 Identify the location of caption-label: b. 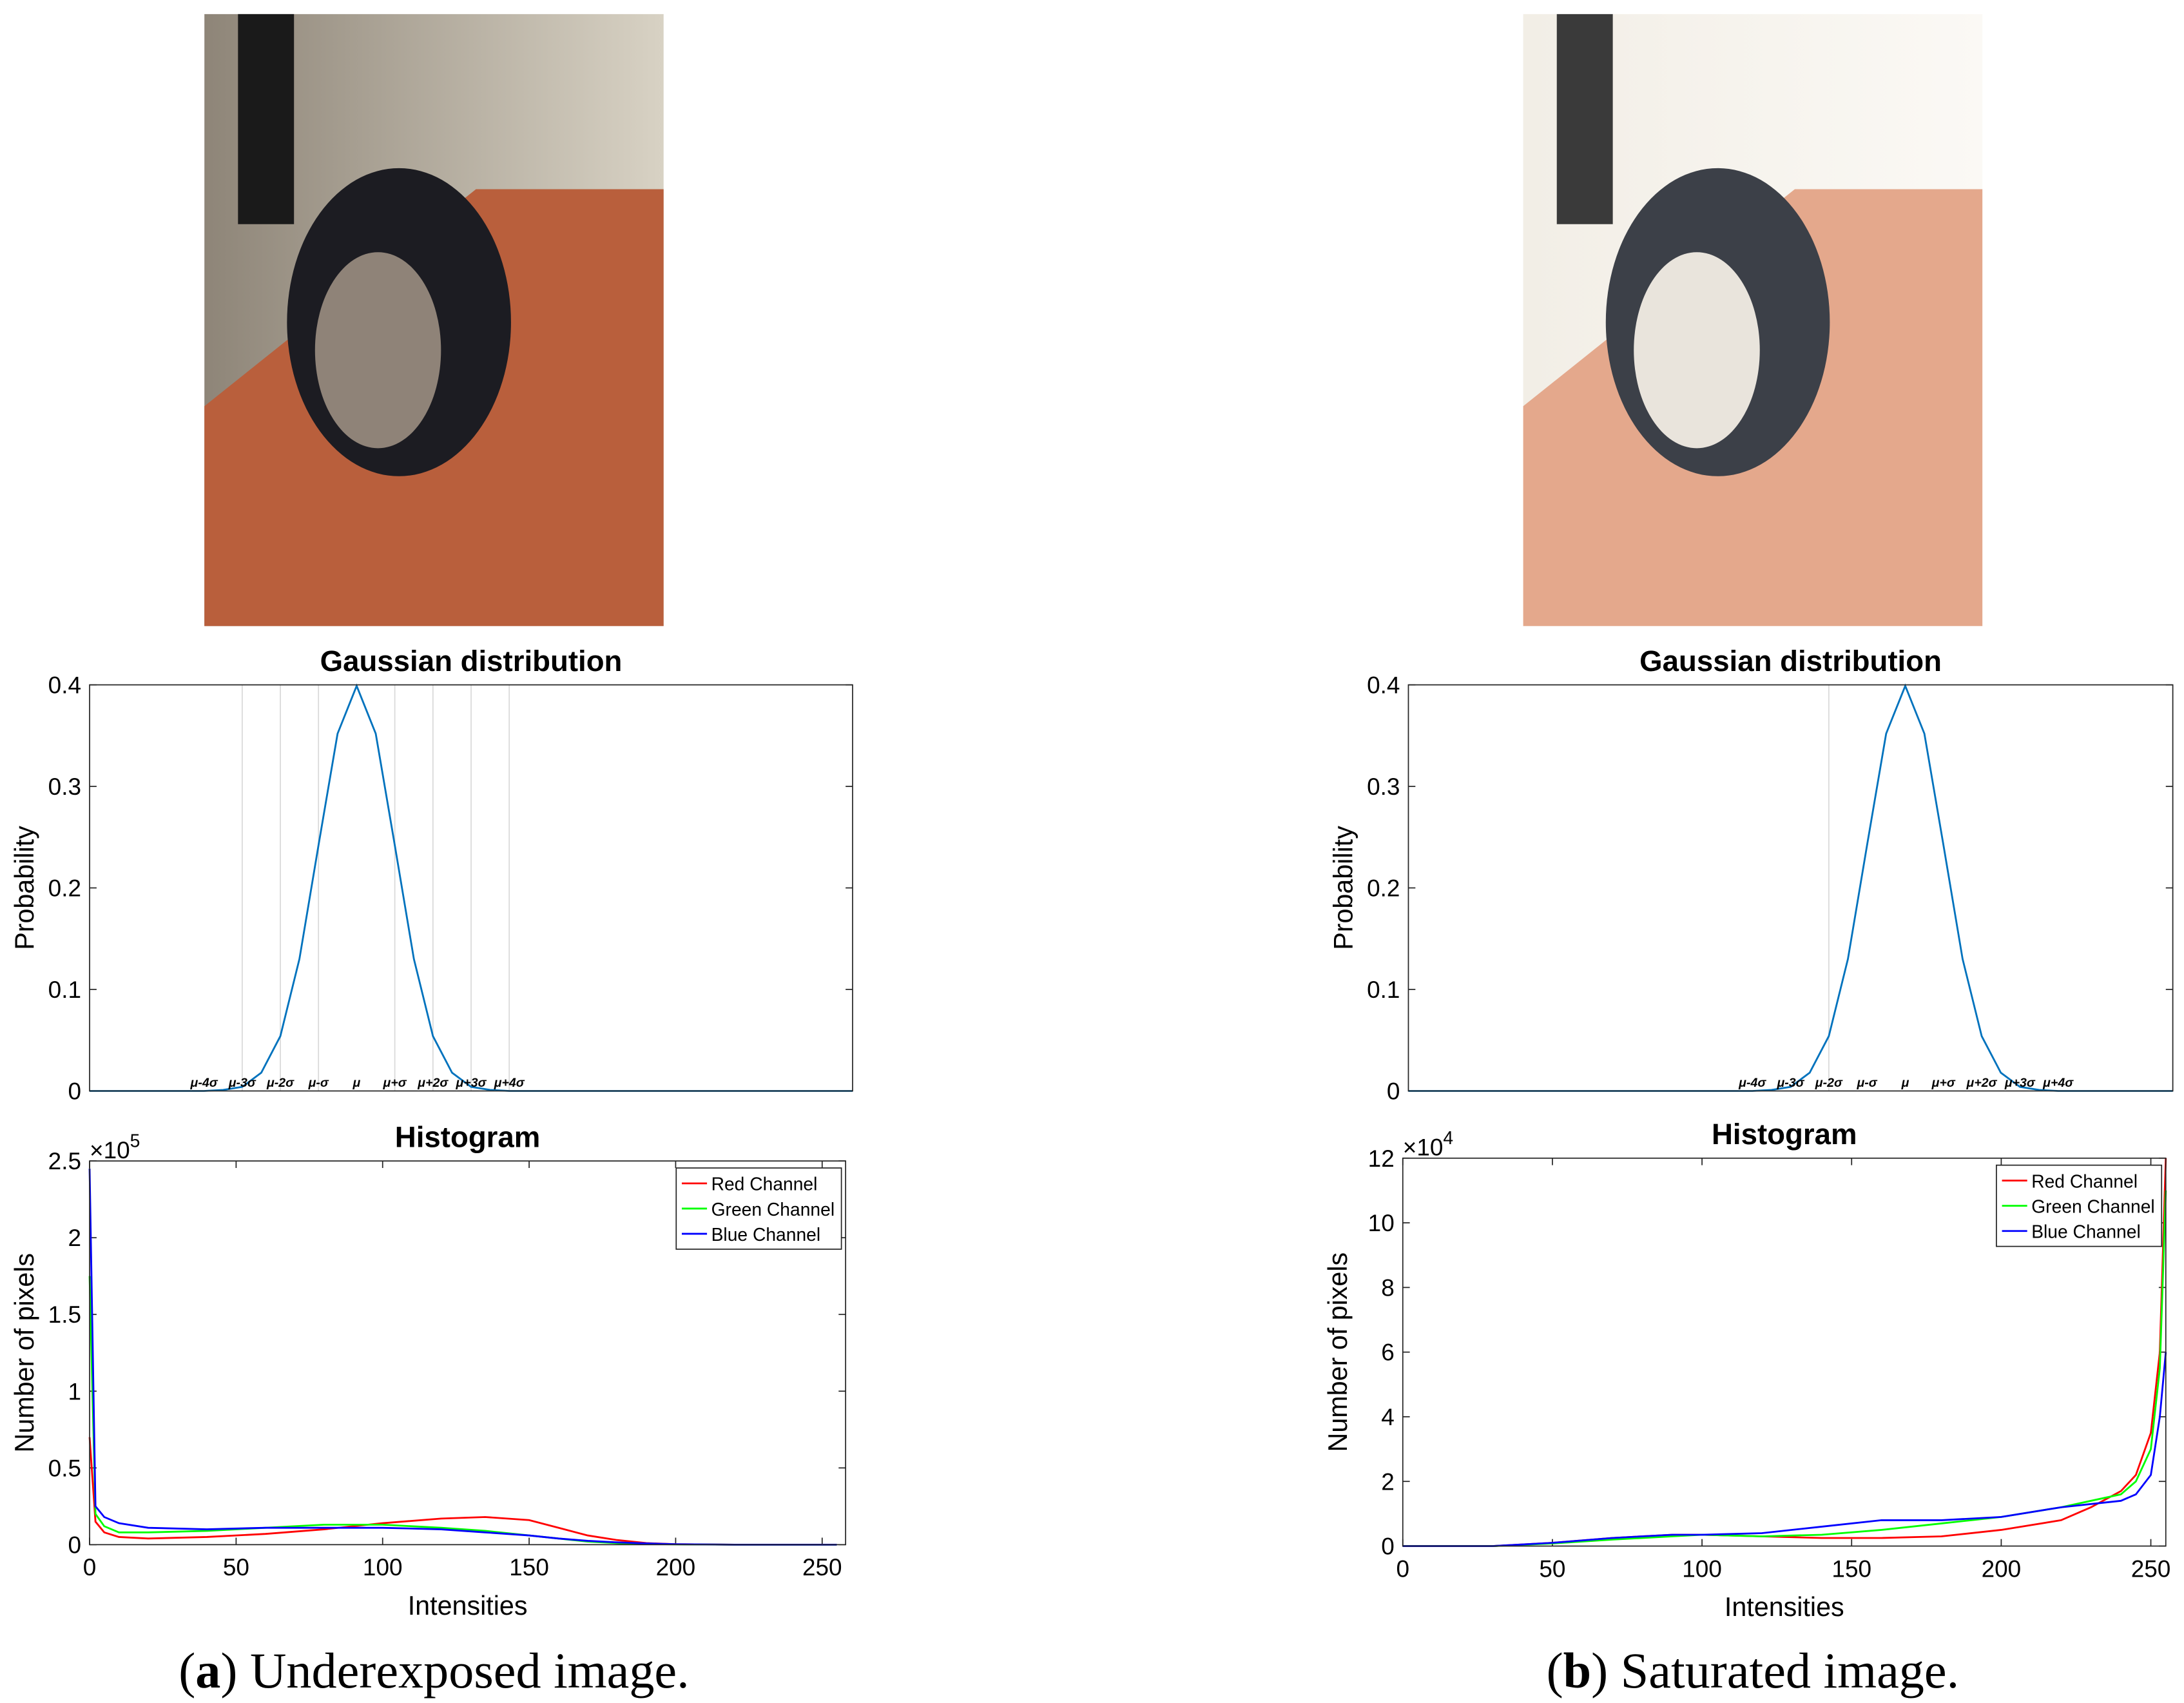
(1577, 1670).